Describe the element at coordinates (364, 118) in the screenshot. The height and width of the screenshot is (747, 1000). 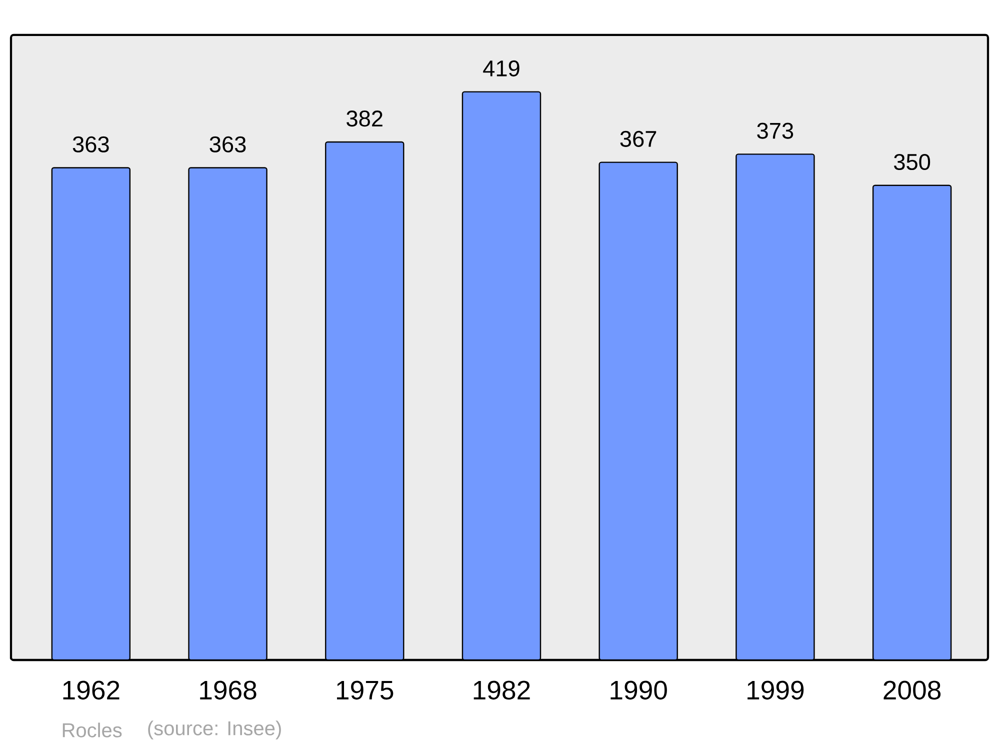
I see `data-label: 382` at that location.